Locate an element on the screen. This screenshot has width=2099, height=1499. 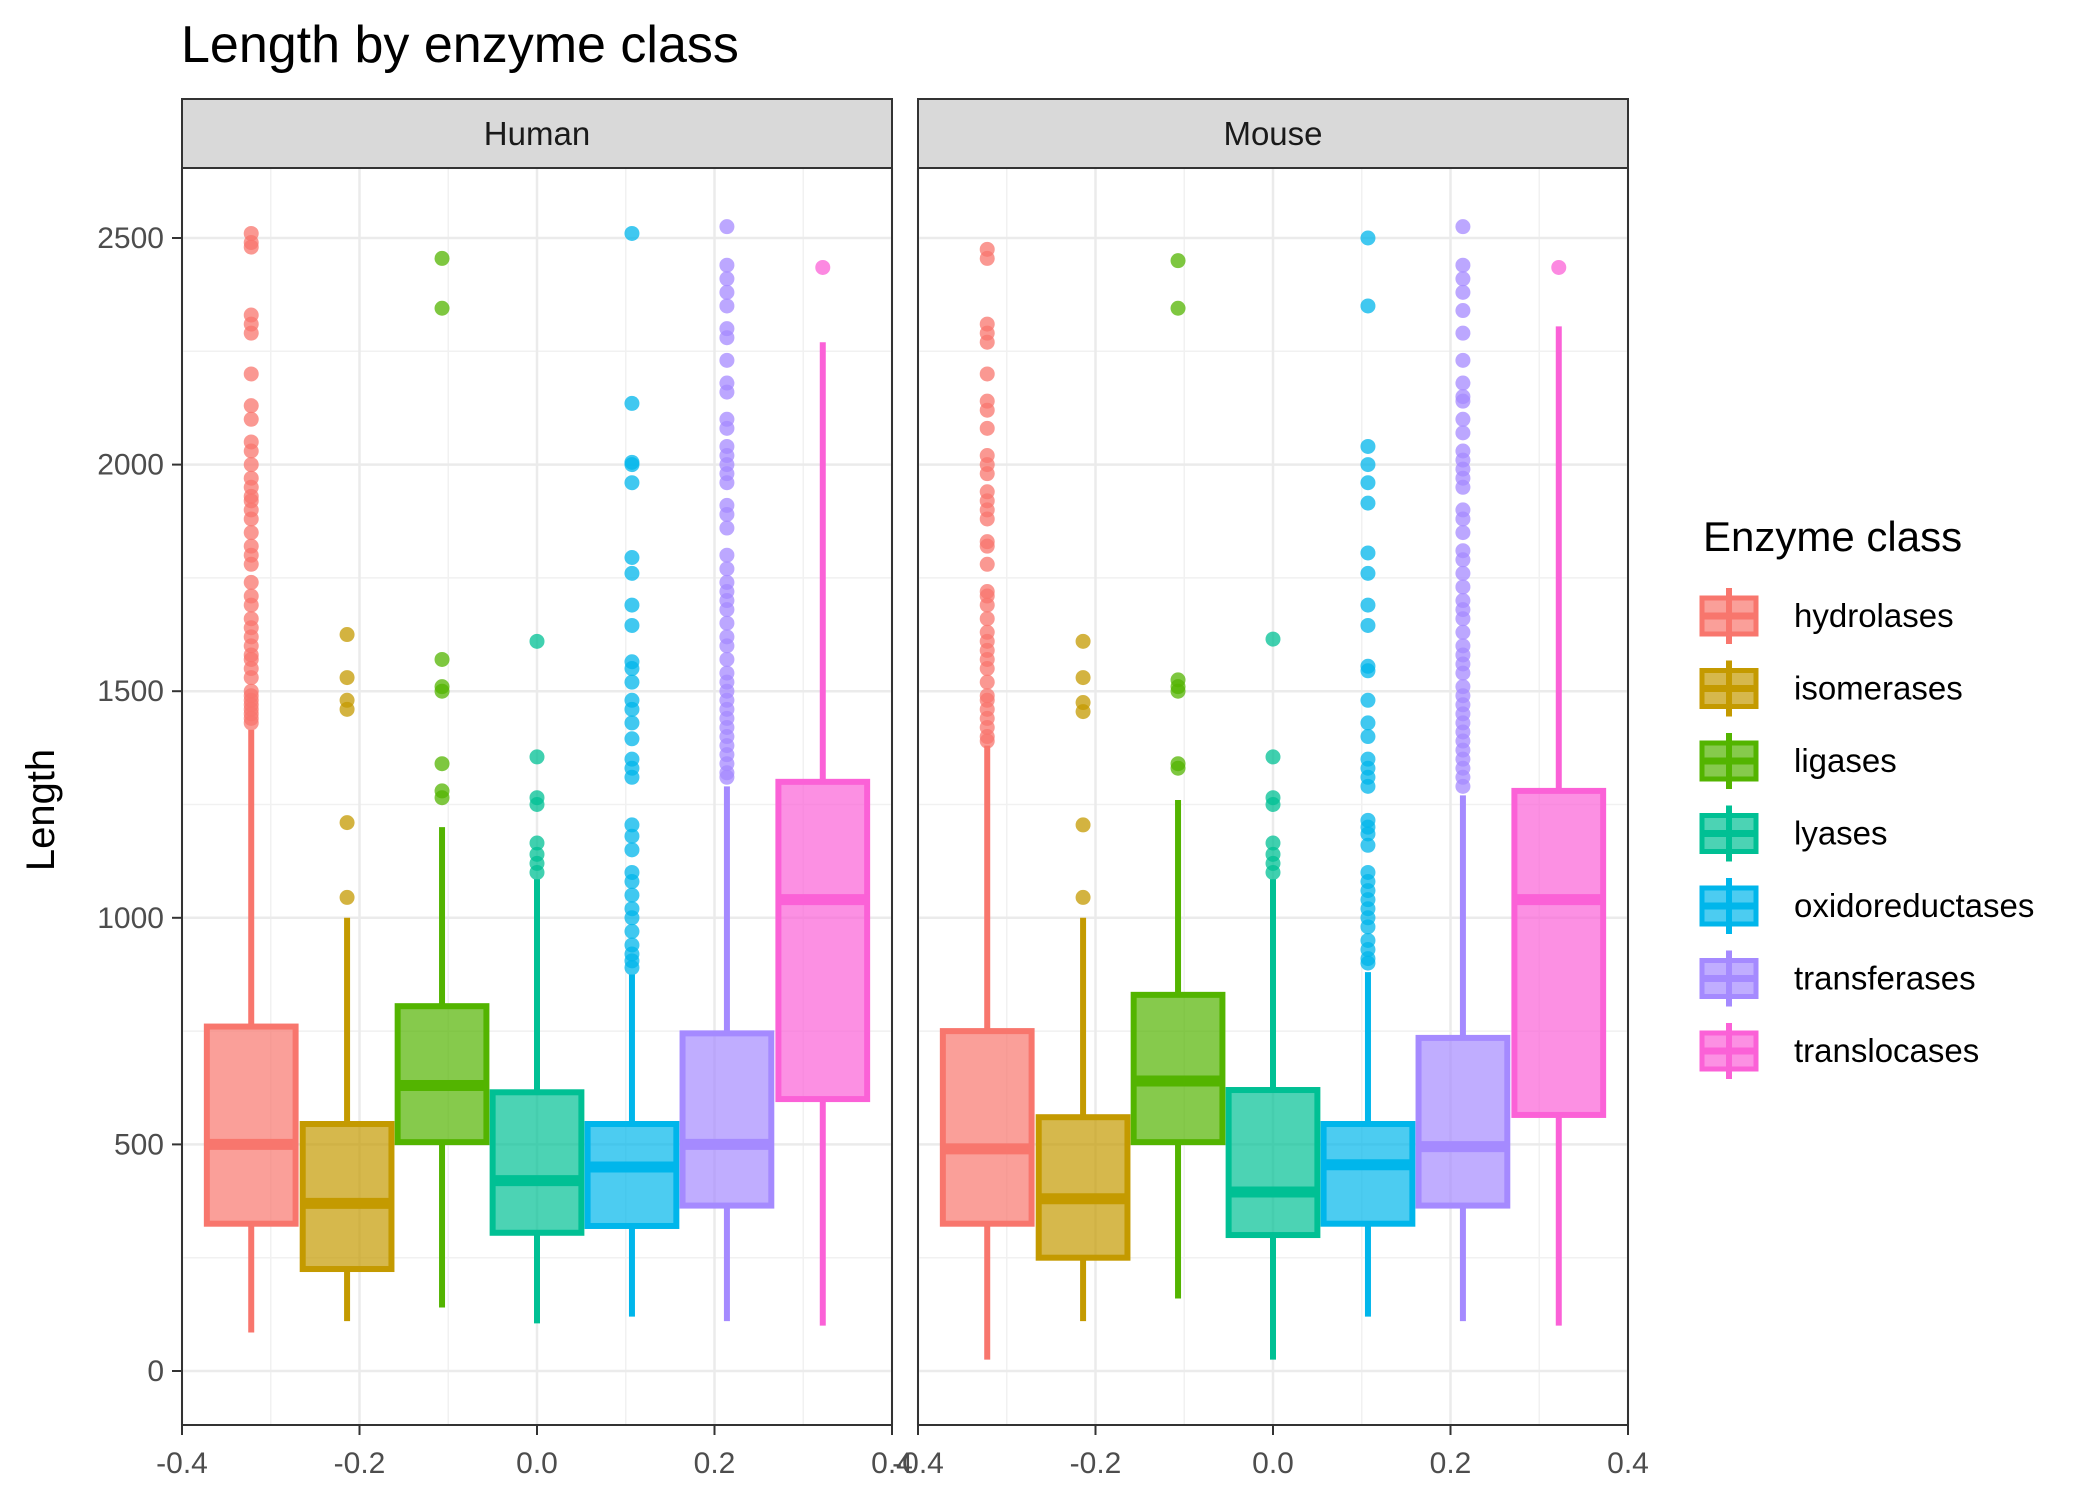
legend-item-translocases: translocases is located at coordinates (1839, 1051).